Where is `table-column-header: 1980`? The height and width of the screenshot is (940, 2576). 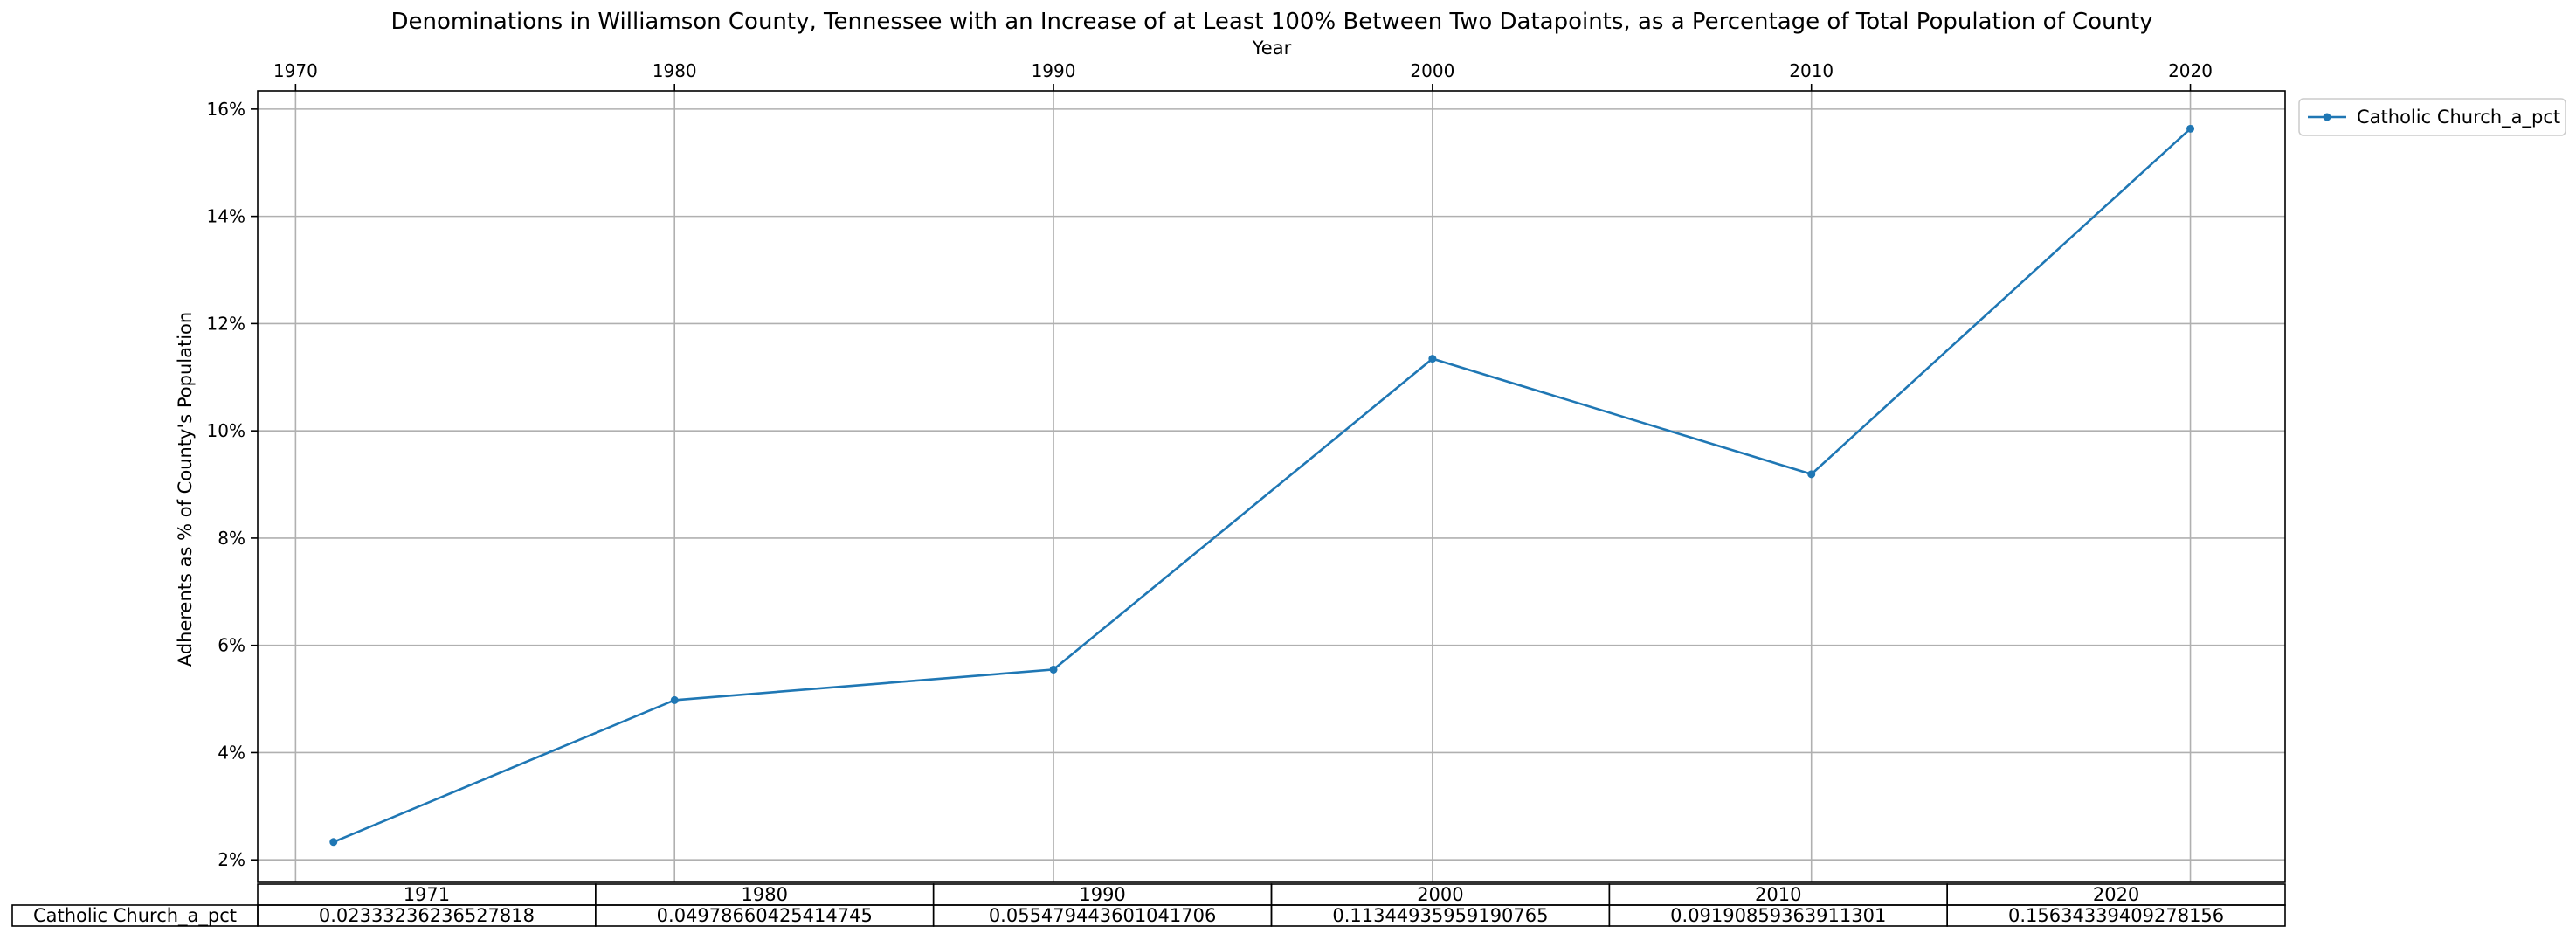
table-column-header: 1980 is located at coordinates (765, 894).